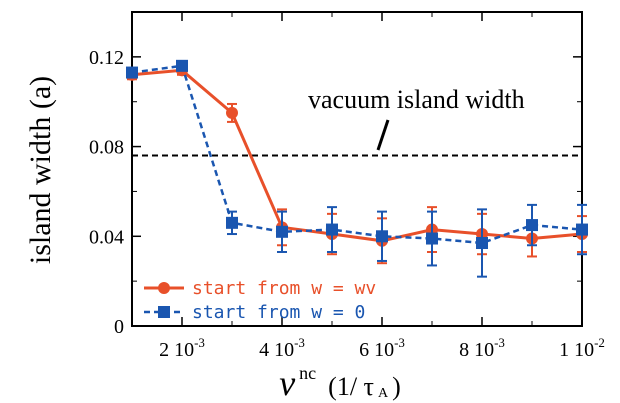  I want to click on legend-label: start from w = 0, so click(278, 312).